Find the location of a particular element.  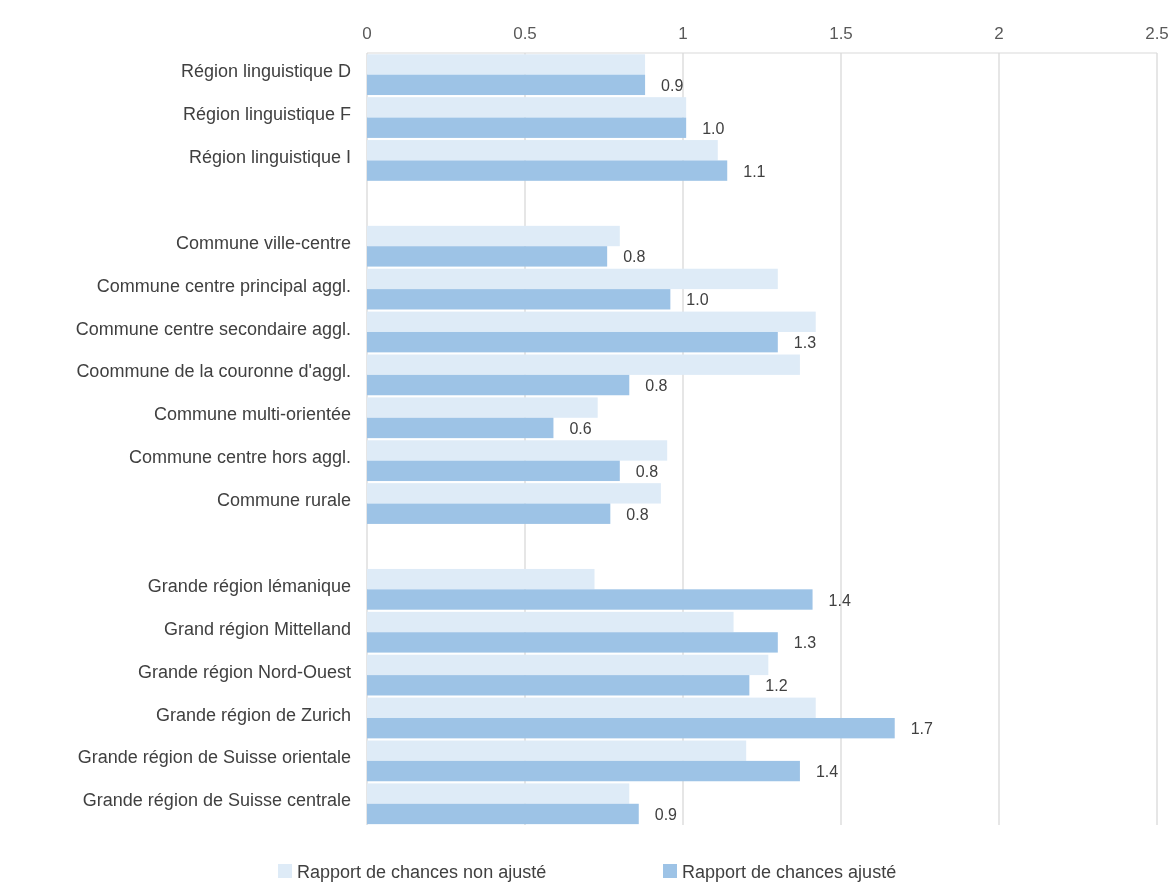

x-tick-label: 1 is located at coordinates (683, 33).